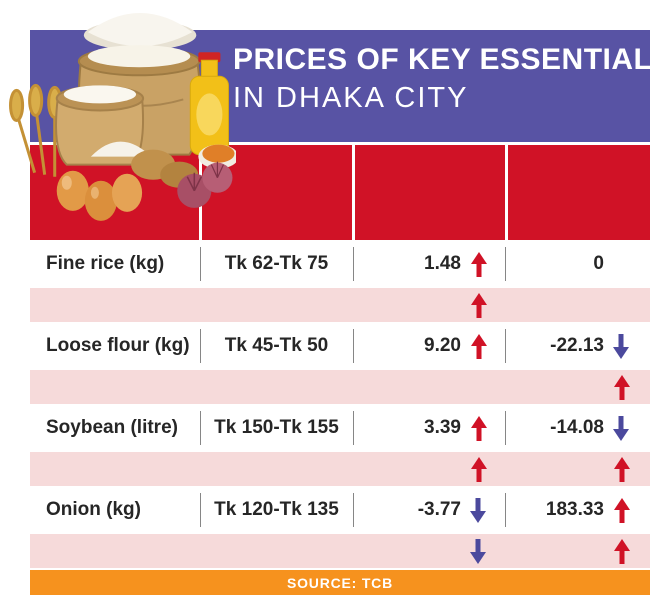  What do you see at coordinates (598, 263) in the screenshot?
I see `change2-value: 0` at bounding box center [598, 263].